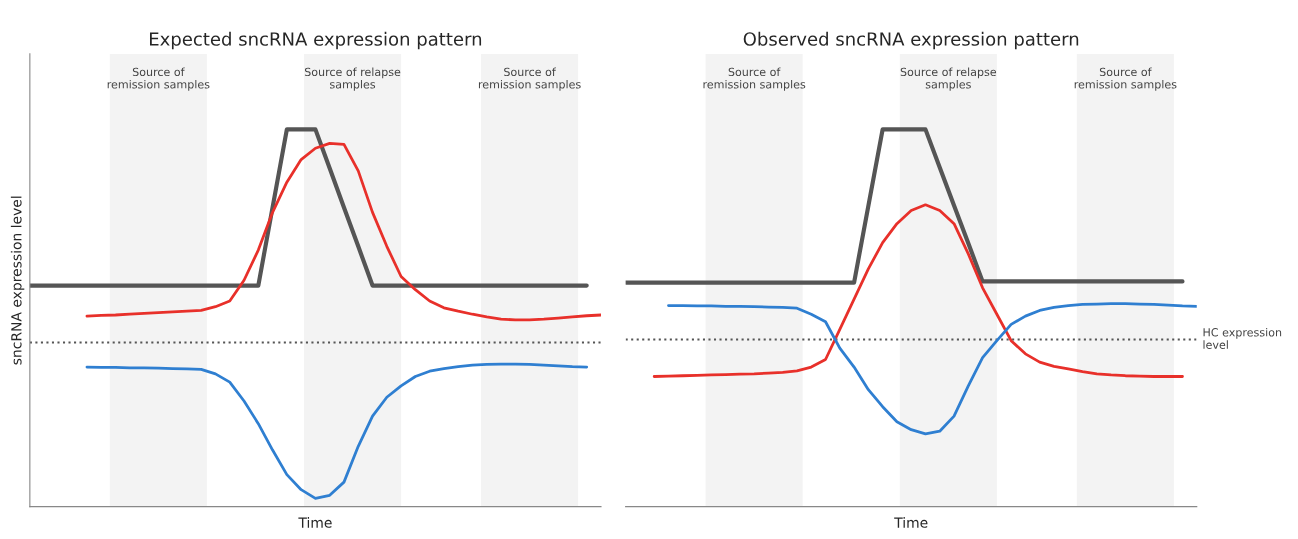  Describe the element at coordinates (911, 40) in the screenshot. I see `chart-title: Observed sncRNA expression pattern` at that location.